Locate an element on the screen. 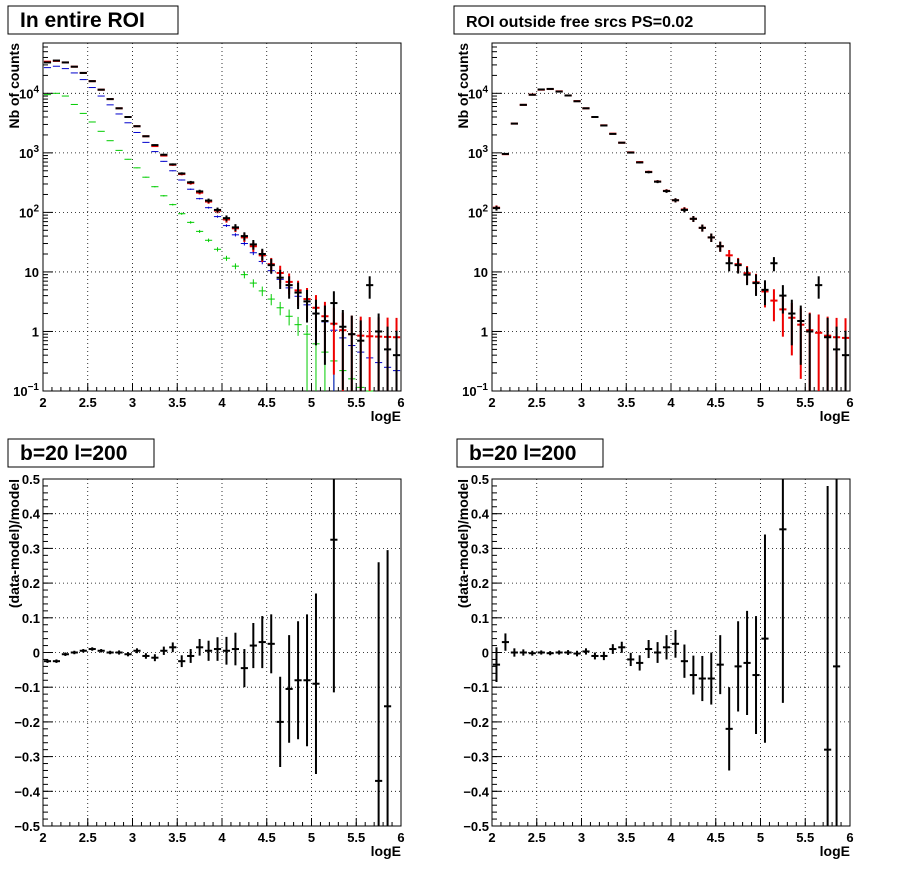 The image size is (898, 871). y-tick-label: 10² is located at coordinates (29, 211).